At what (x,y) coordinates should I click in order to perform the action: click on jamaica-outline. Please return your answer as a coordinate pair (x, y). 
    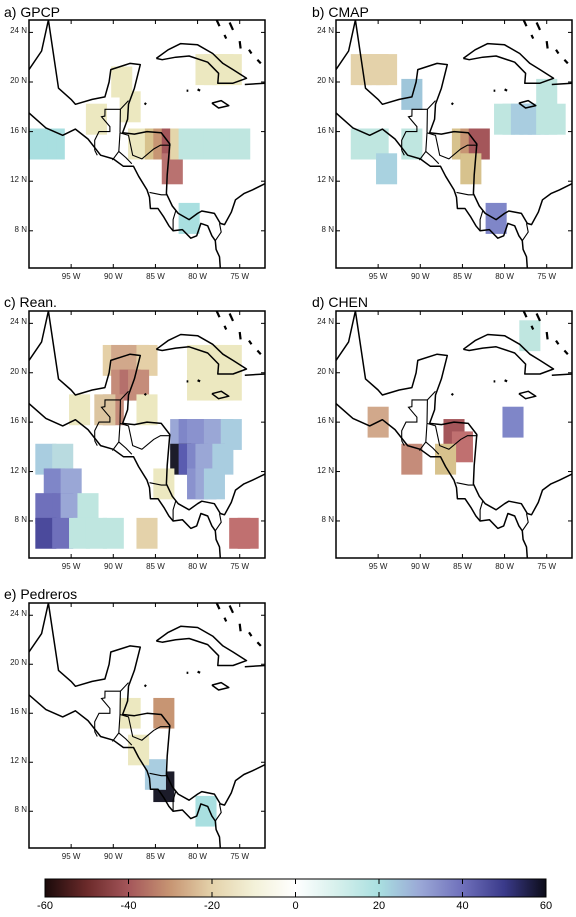
    Looking at the image, I should click on (527, 104).